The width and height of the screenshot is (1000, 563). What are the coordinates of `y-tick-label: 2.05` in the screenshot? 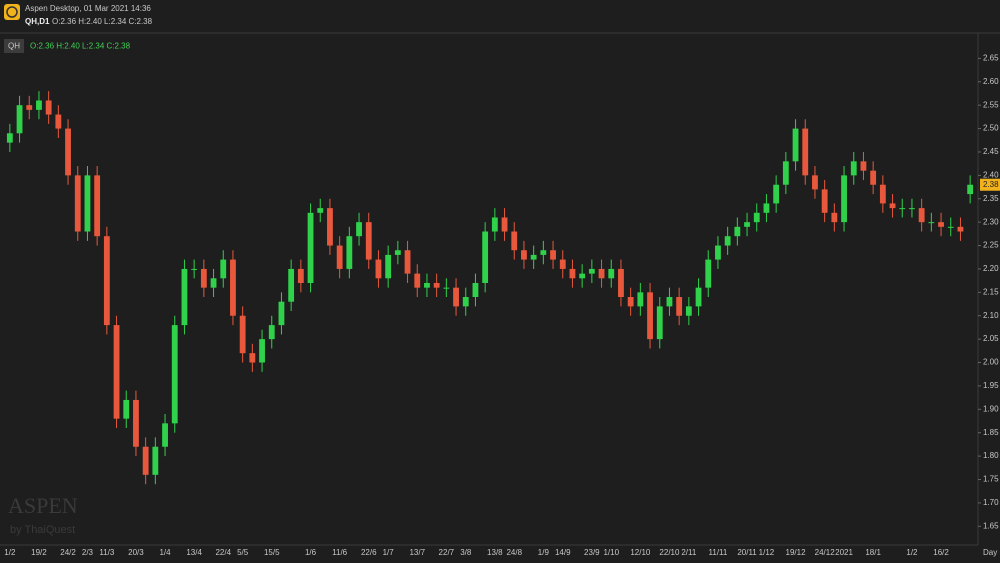 It's located at (991, 338).